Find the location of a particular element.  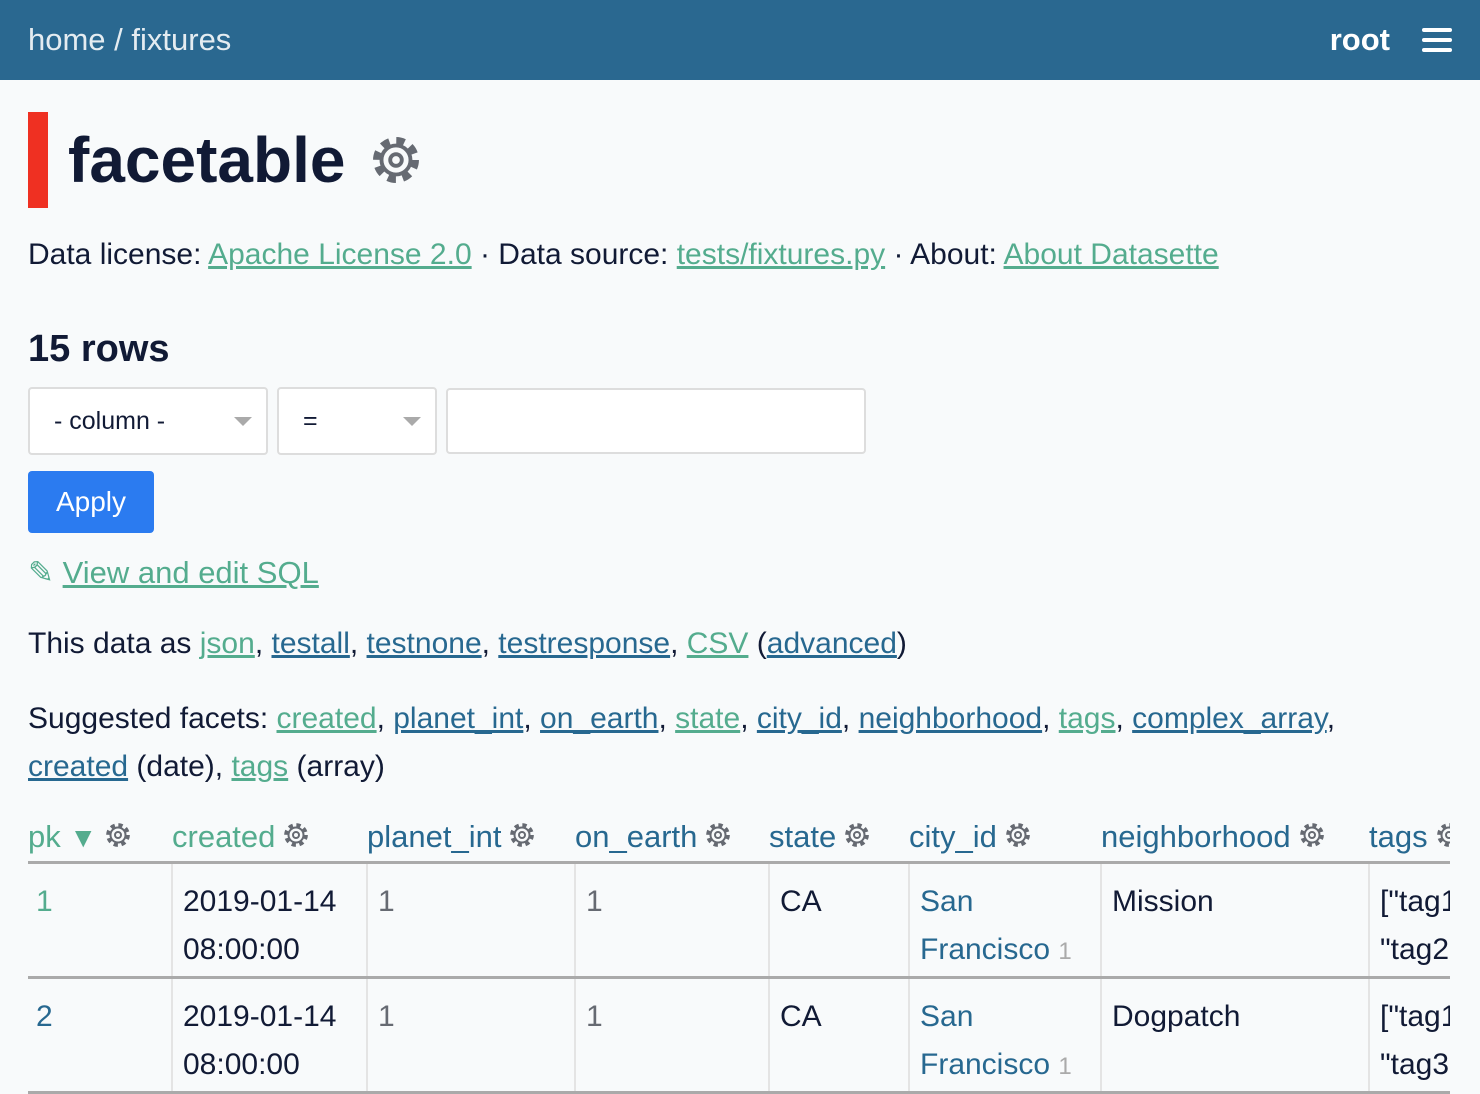

export-label: This data as is located at coordinates (114, 643).